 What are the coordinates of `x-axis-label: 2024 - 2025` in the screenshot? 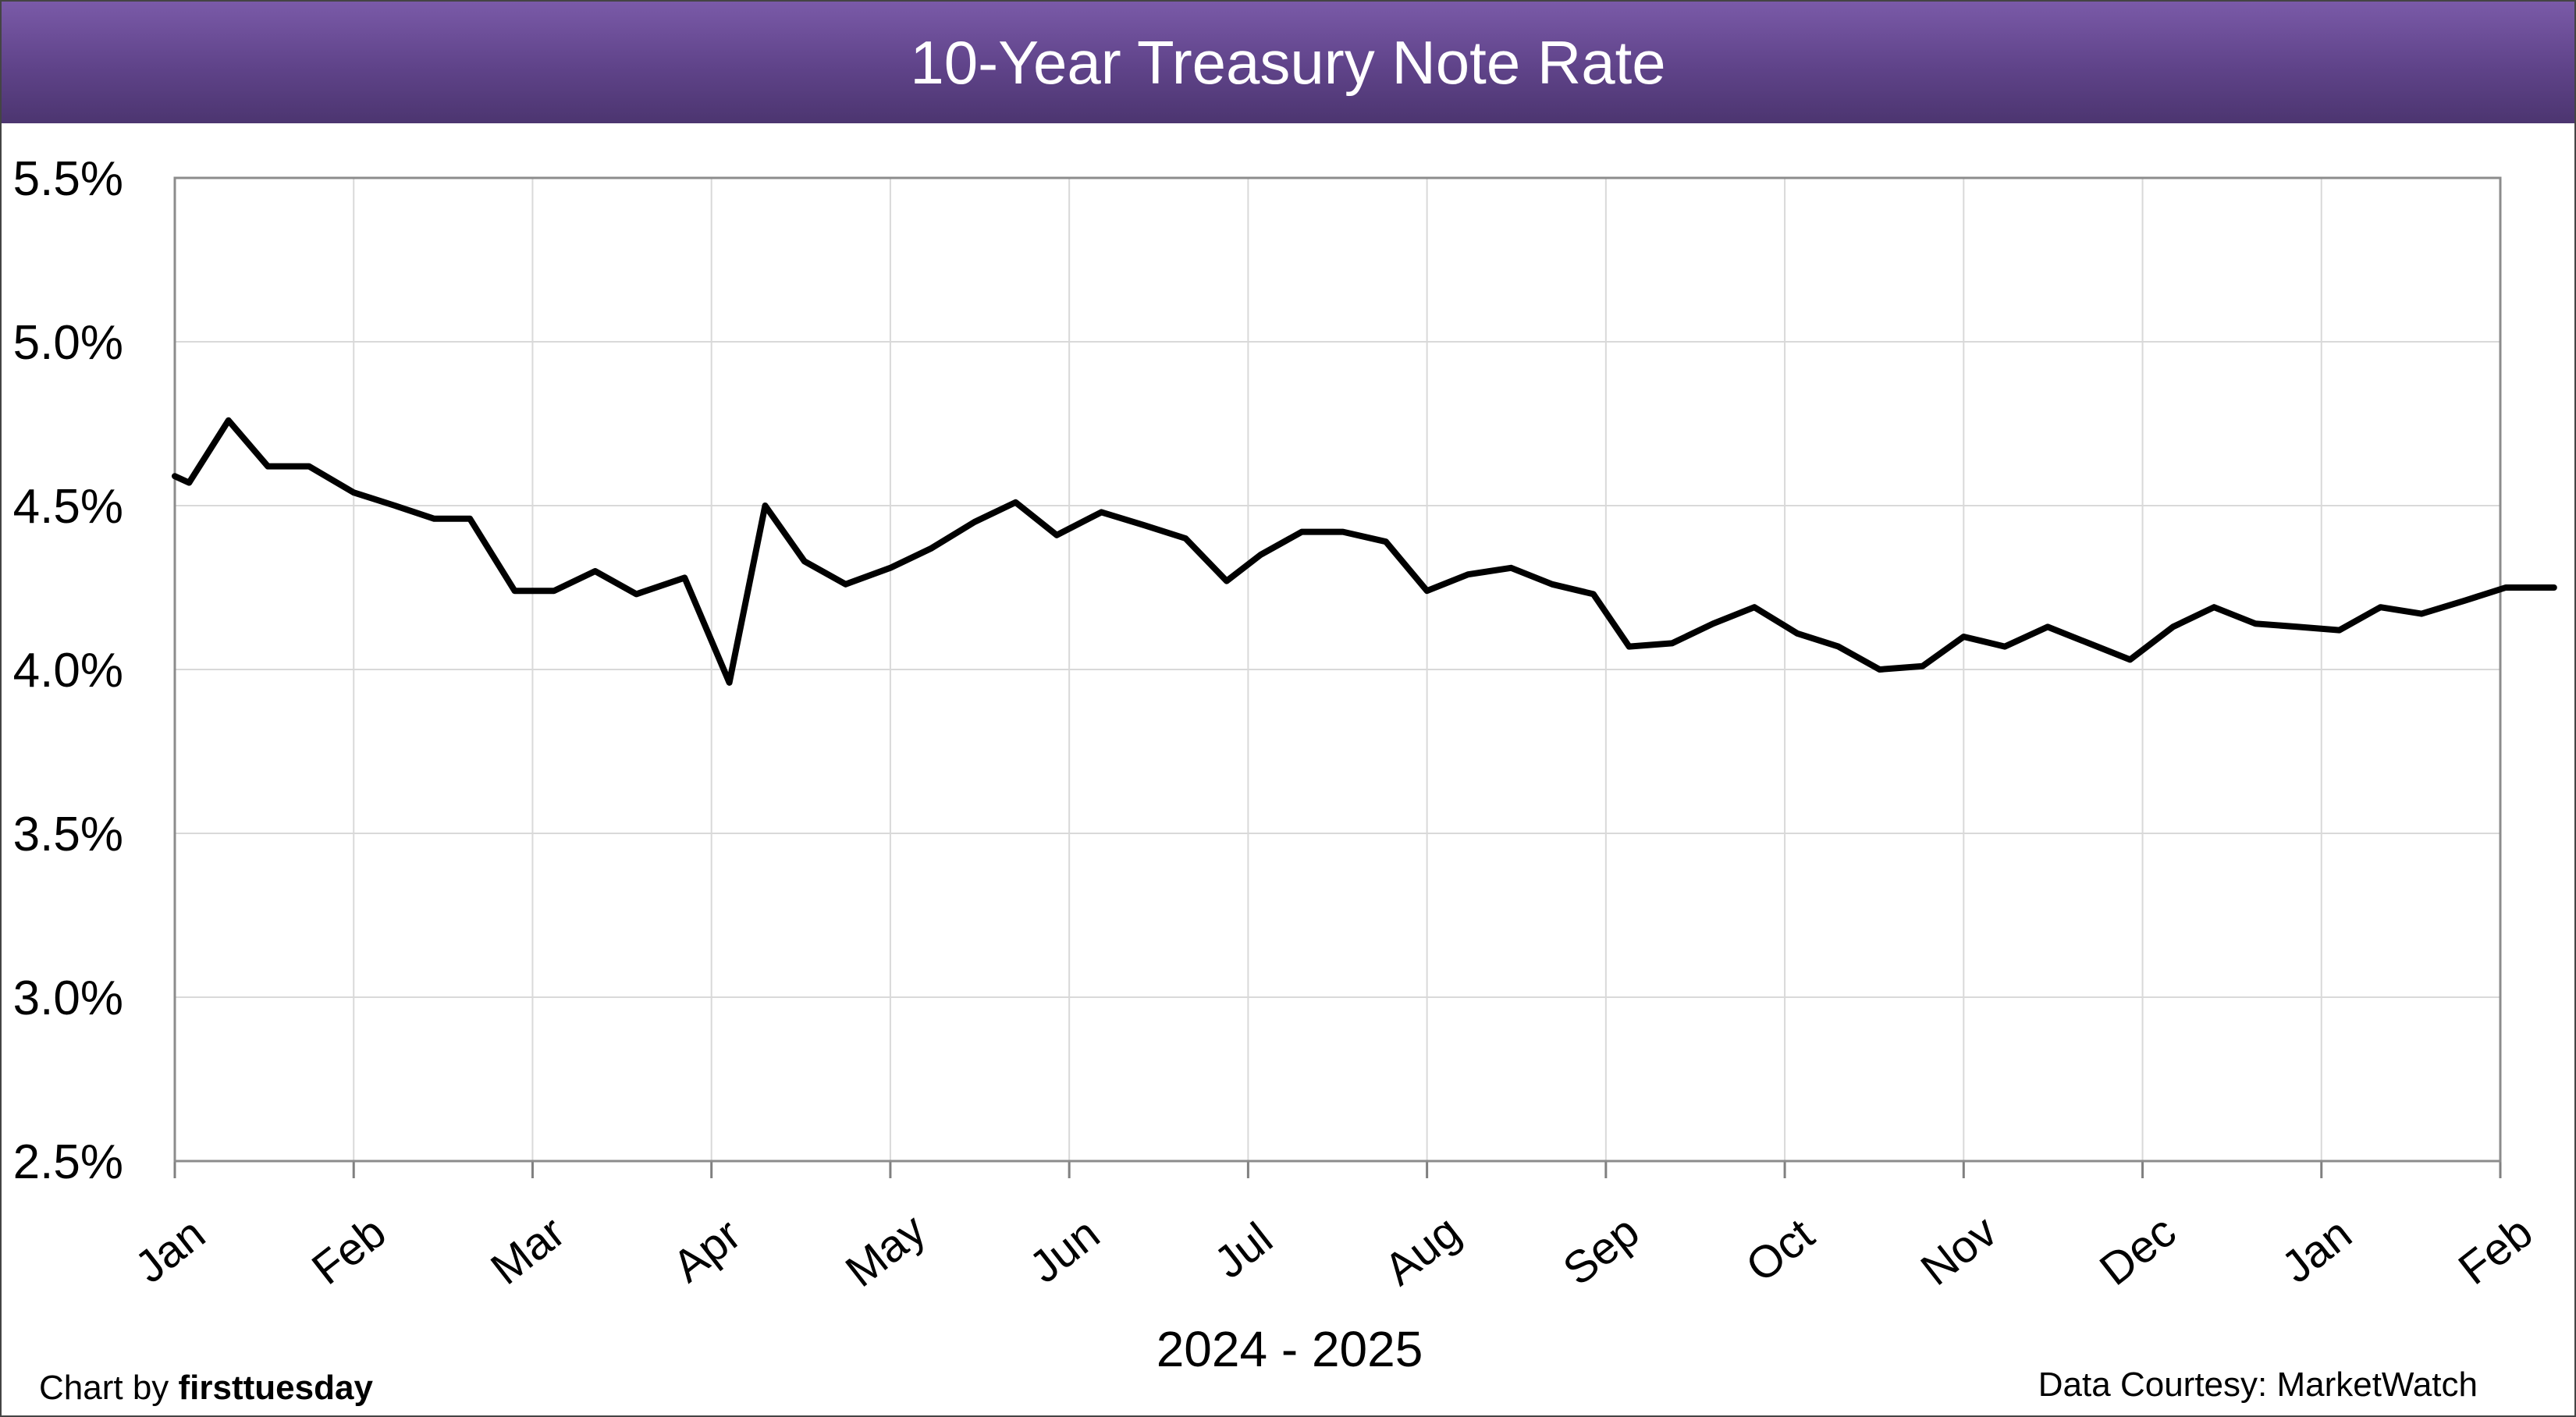 It's located at (1289, 1349).